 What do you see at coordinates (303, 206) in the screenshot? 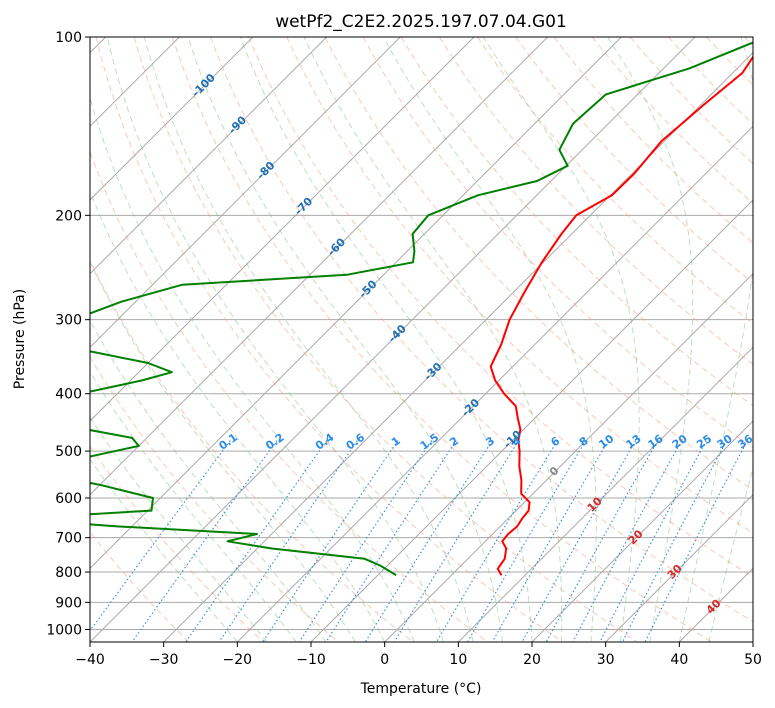
I see `isotherm-label: -70` at bounding box center [303, 206].